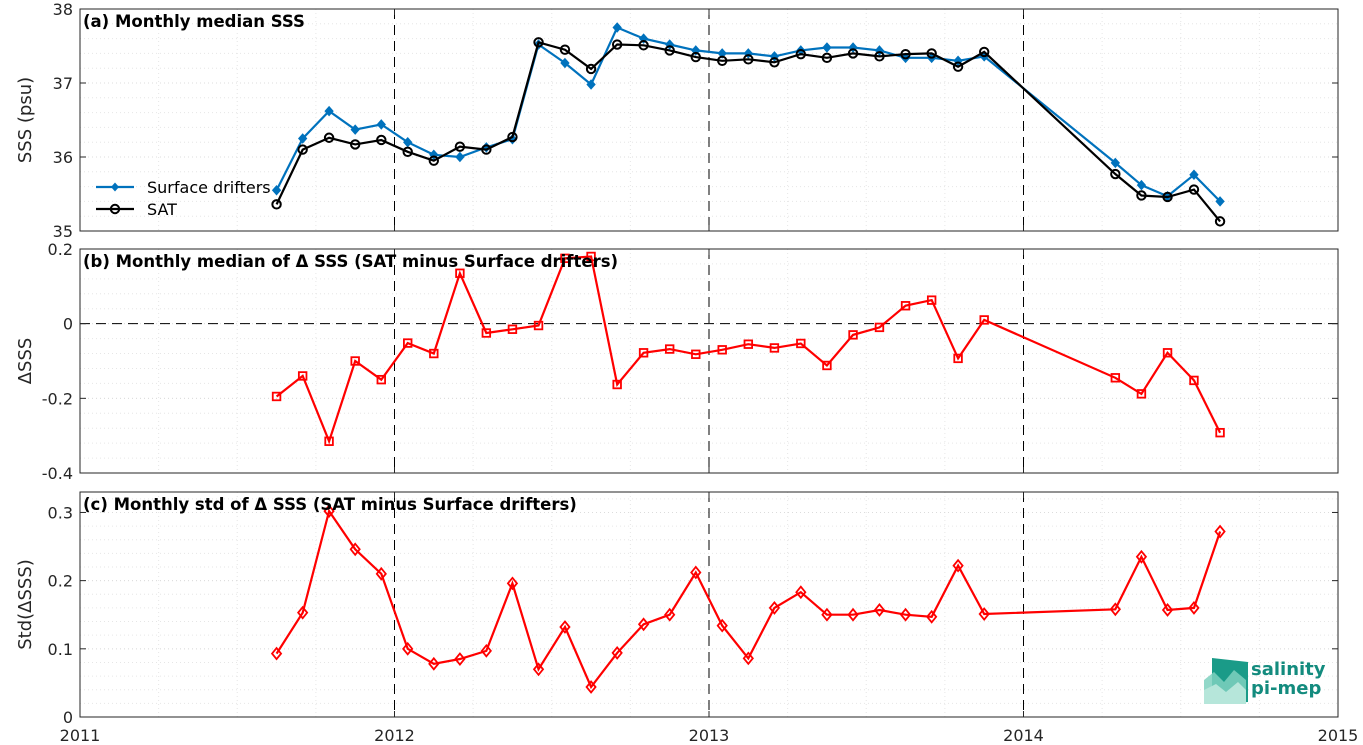  Describe the element at coordinates (60, 649) in the screenshot. I see `y-tick-label: 0.1` at that location.